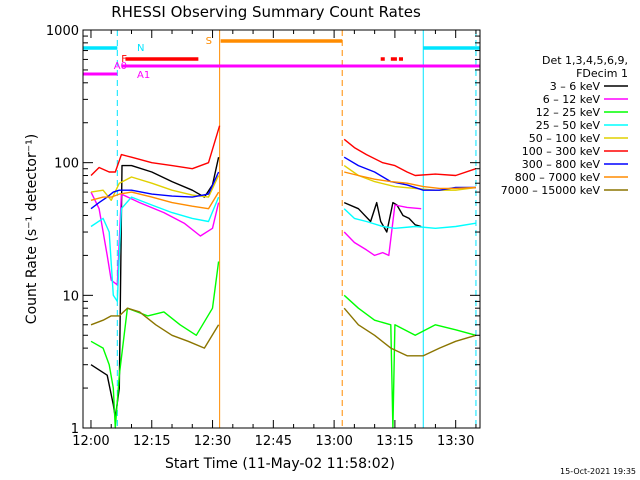 Image resolution: width=640 pixels, height=480 pixels. What do you see at coordinates (32, 229) in the screenshot?
I see `y-axis-label: Count Rate (s⁻¹ detector⁻¹)` at bounding box center [32, 229].